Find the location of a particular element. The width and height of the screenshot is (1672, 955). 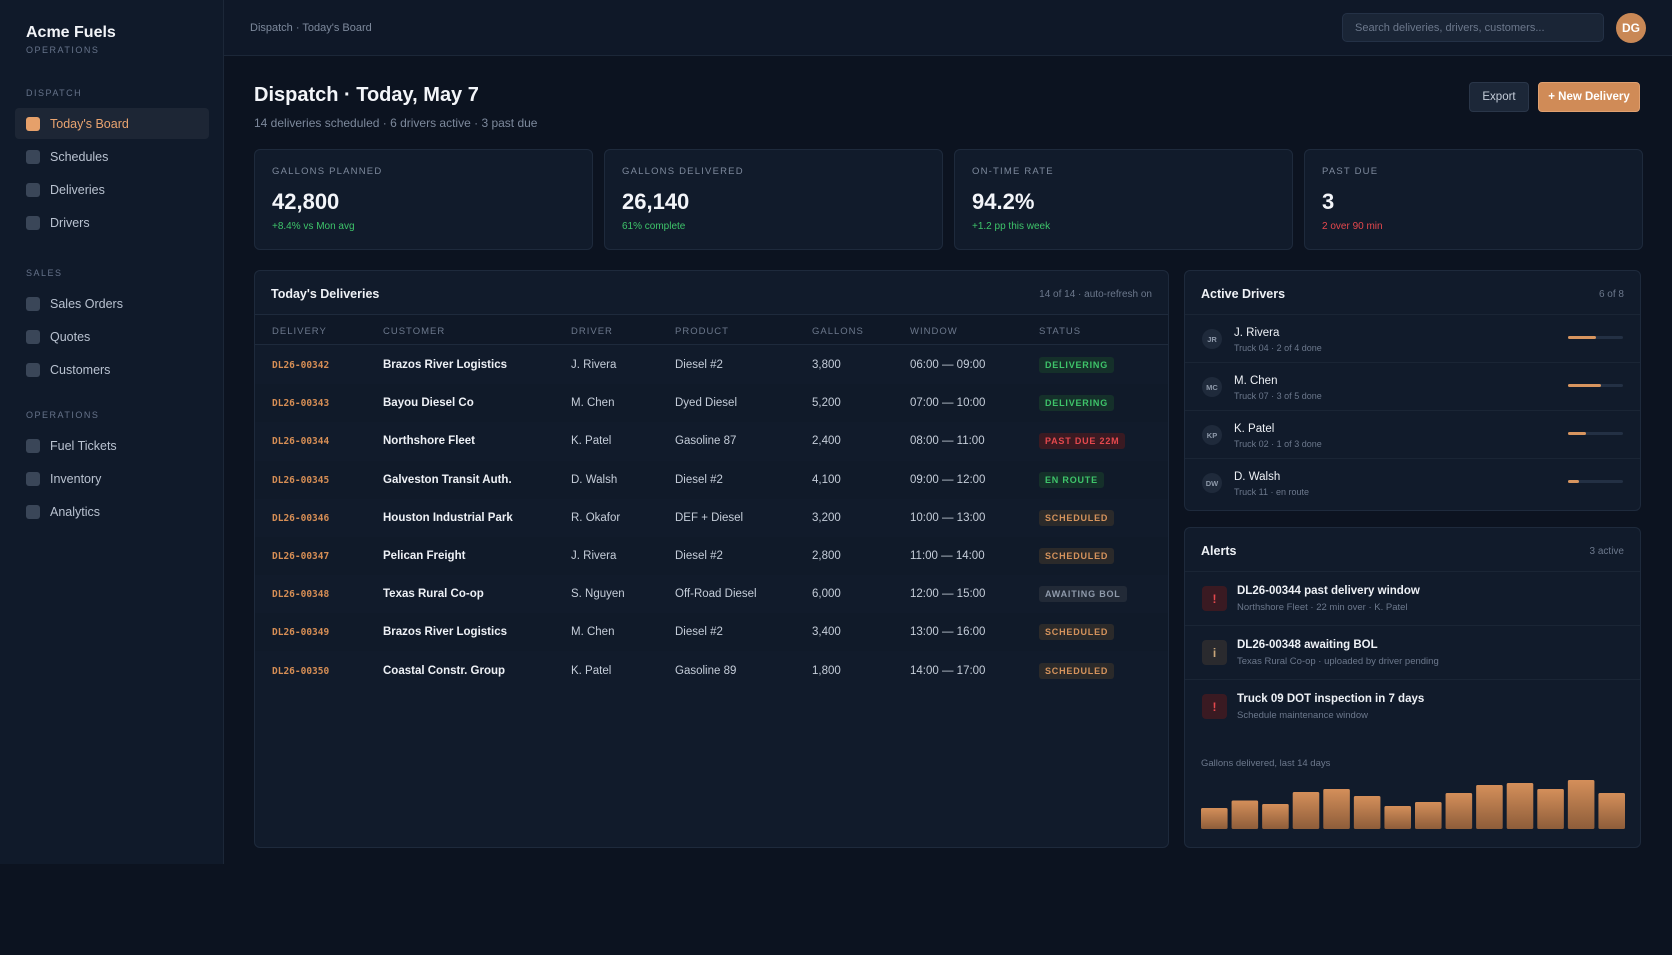

sidebar-item-customers: Customers is located at coordinates (112, 369).